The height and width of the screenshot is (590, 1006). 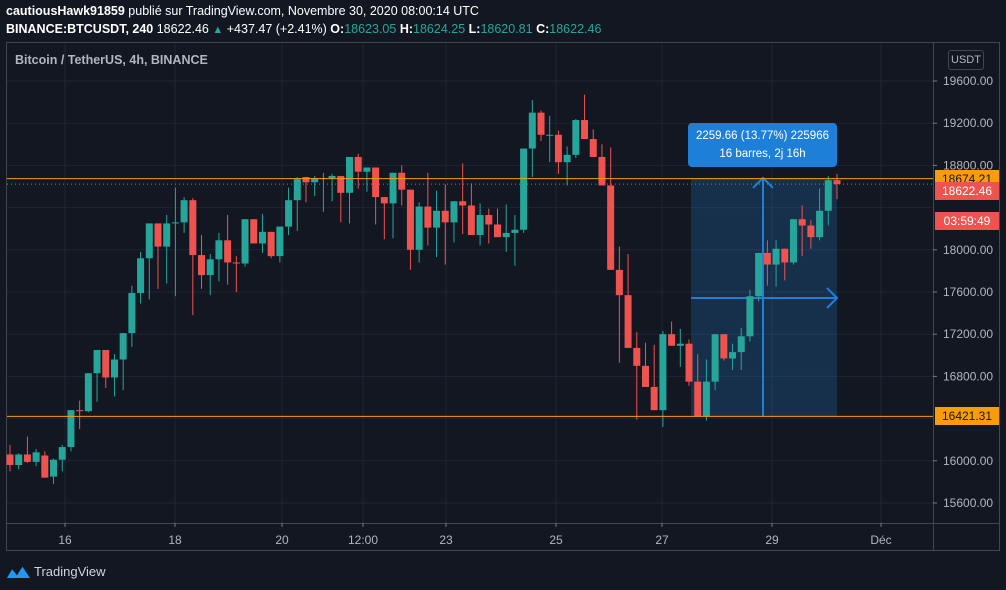 I want to click on time-axis-label: 23, so click(x=446, y=540).